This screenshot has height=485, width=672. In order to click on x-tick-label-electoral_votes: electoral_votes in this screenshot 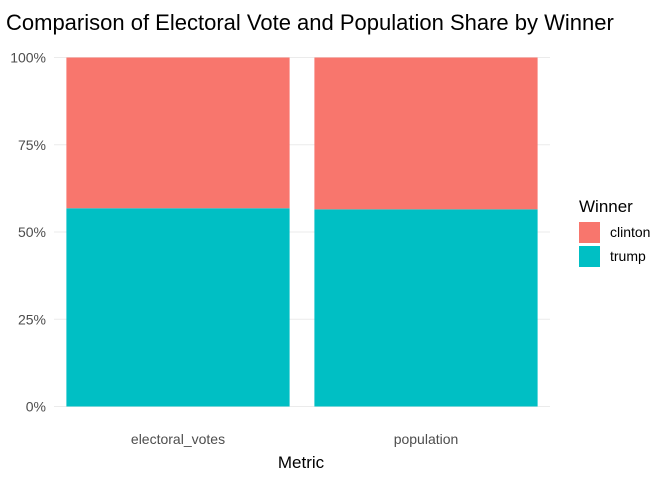, I will do `click(178, 439)`.